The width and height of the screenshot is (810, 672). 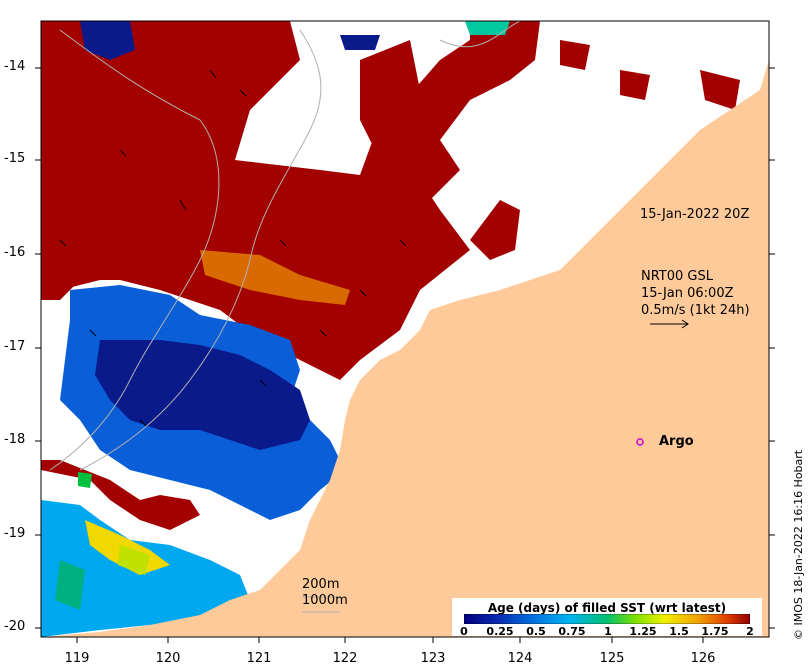 I want to click on legend-title: Age (days) of filled SST (wrt latest), so click(x=607, y=608).